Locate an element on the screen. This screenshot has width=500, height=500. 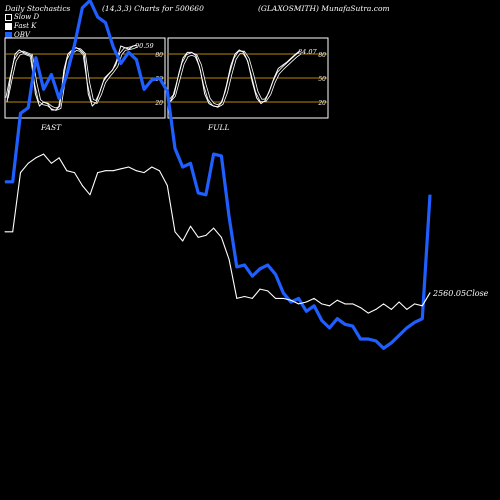
panel-last-value: 90.59 is located at coordinates (144, 46).